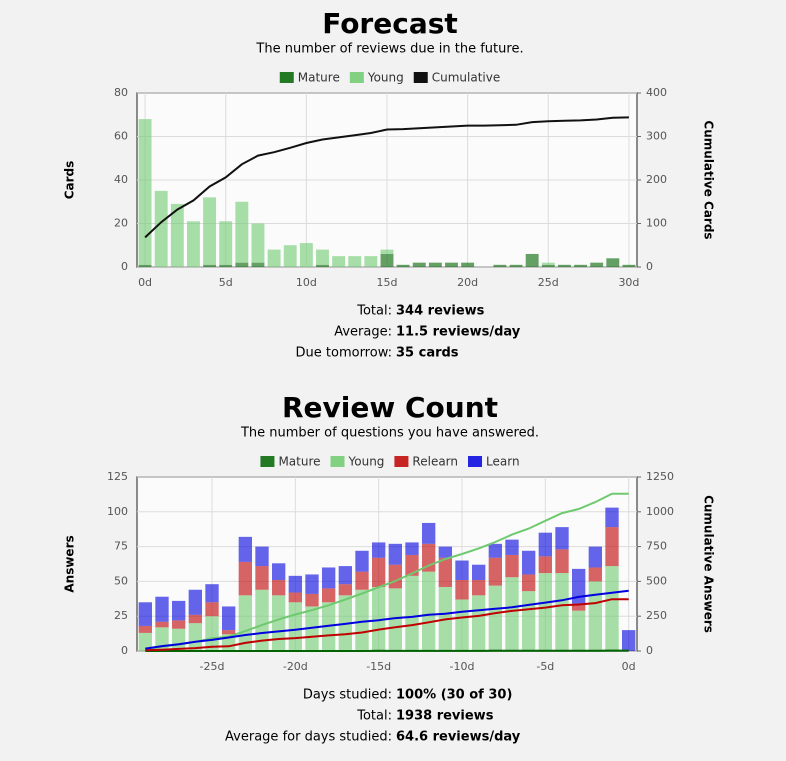  Describe the element at coordinates (709, 179) in the screenshot. I see `y2-axis-label: Cumulative Cards` at that location.